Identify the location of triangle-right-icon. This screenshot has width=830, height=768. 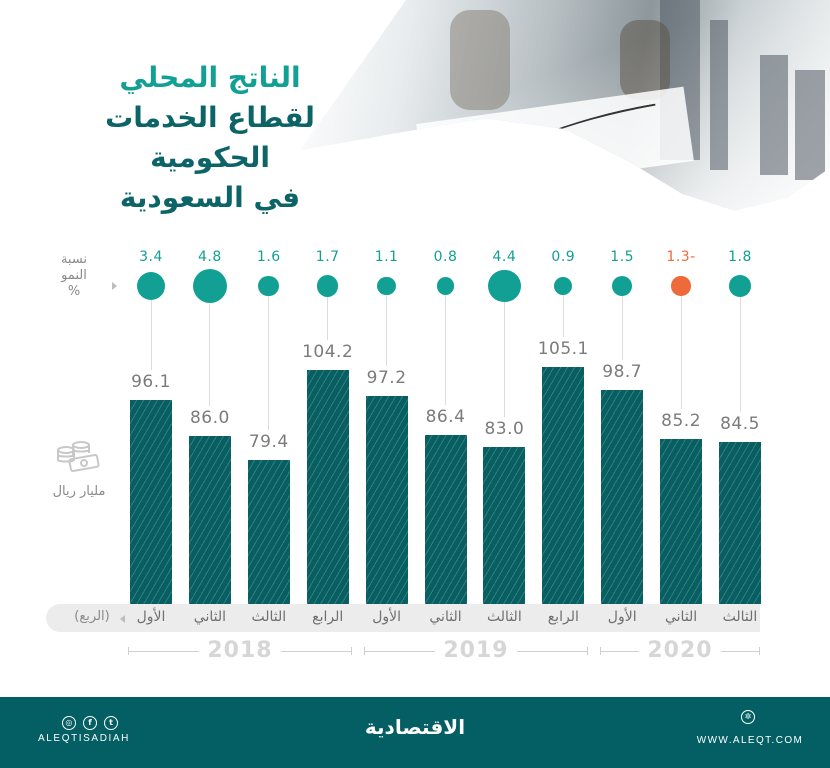
(114, 286).